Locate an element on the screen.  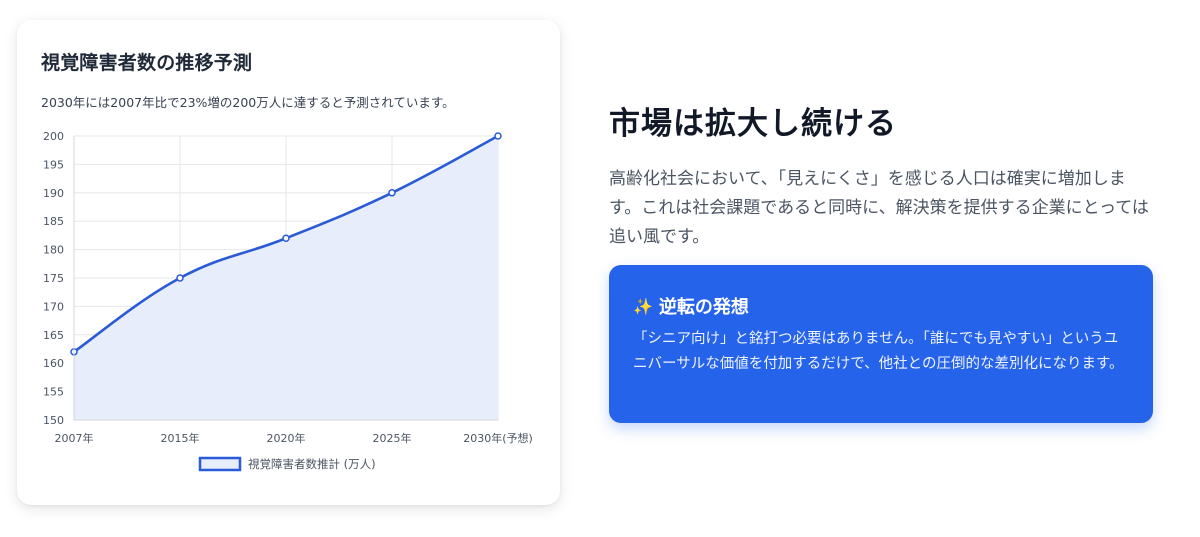
y-tick-label: 150 is located at coordinates (53, 420).